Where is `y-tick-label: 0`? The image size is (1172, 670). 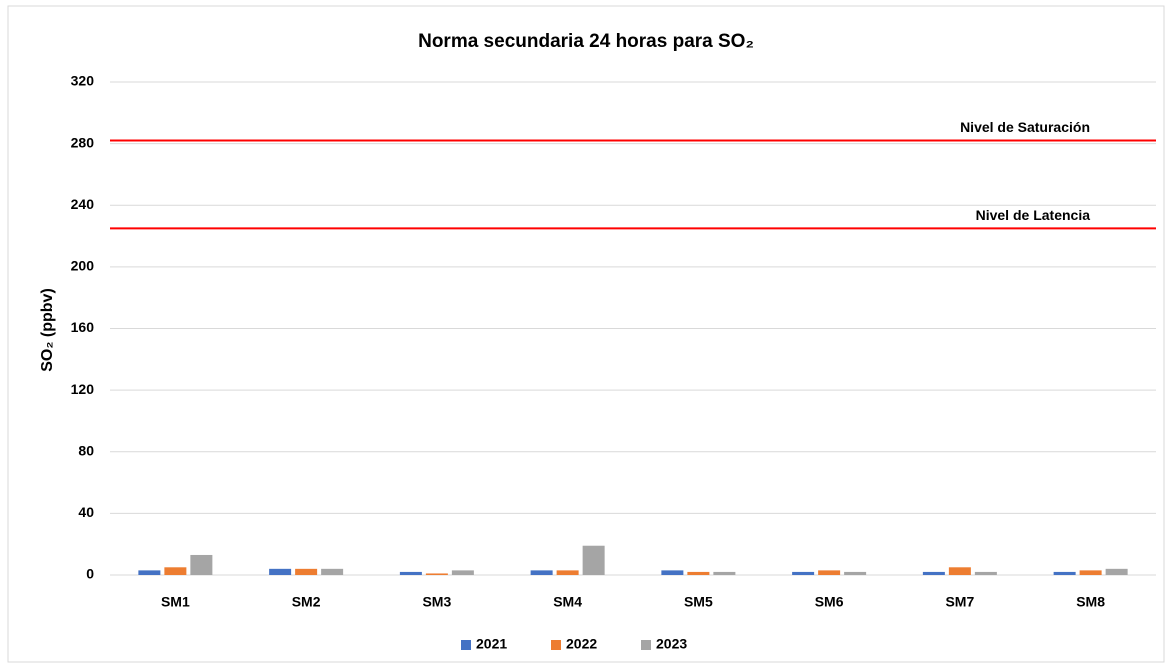 y-tick-label: 0 is located at coordinates (90, 574).